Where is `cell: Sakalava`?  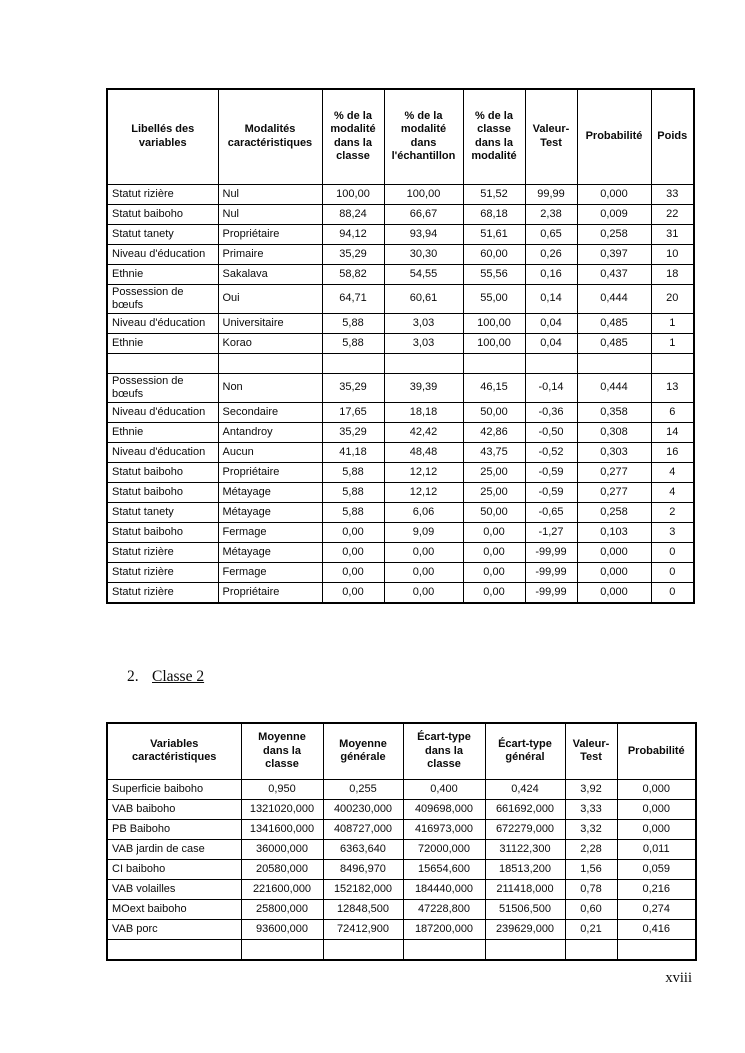 cell: Sakalava is located at coordinates (270, 274).